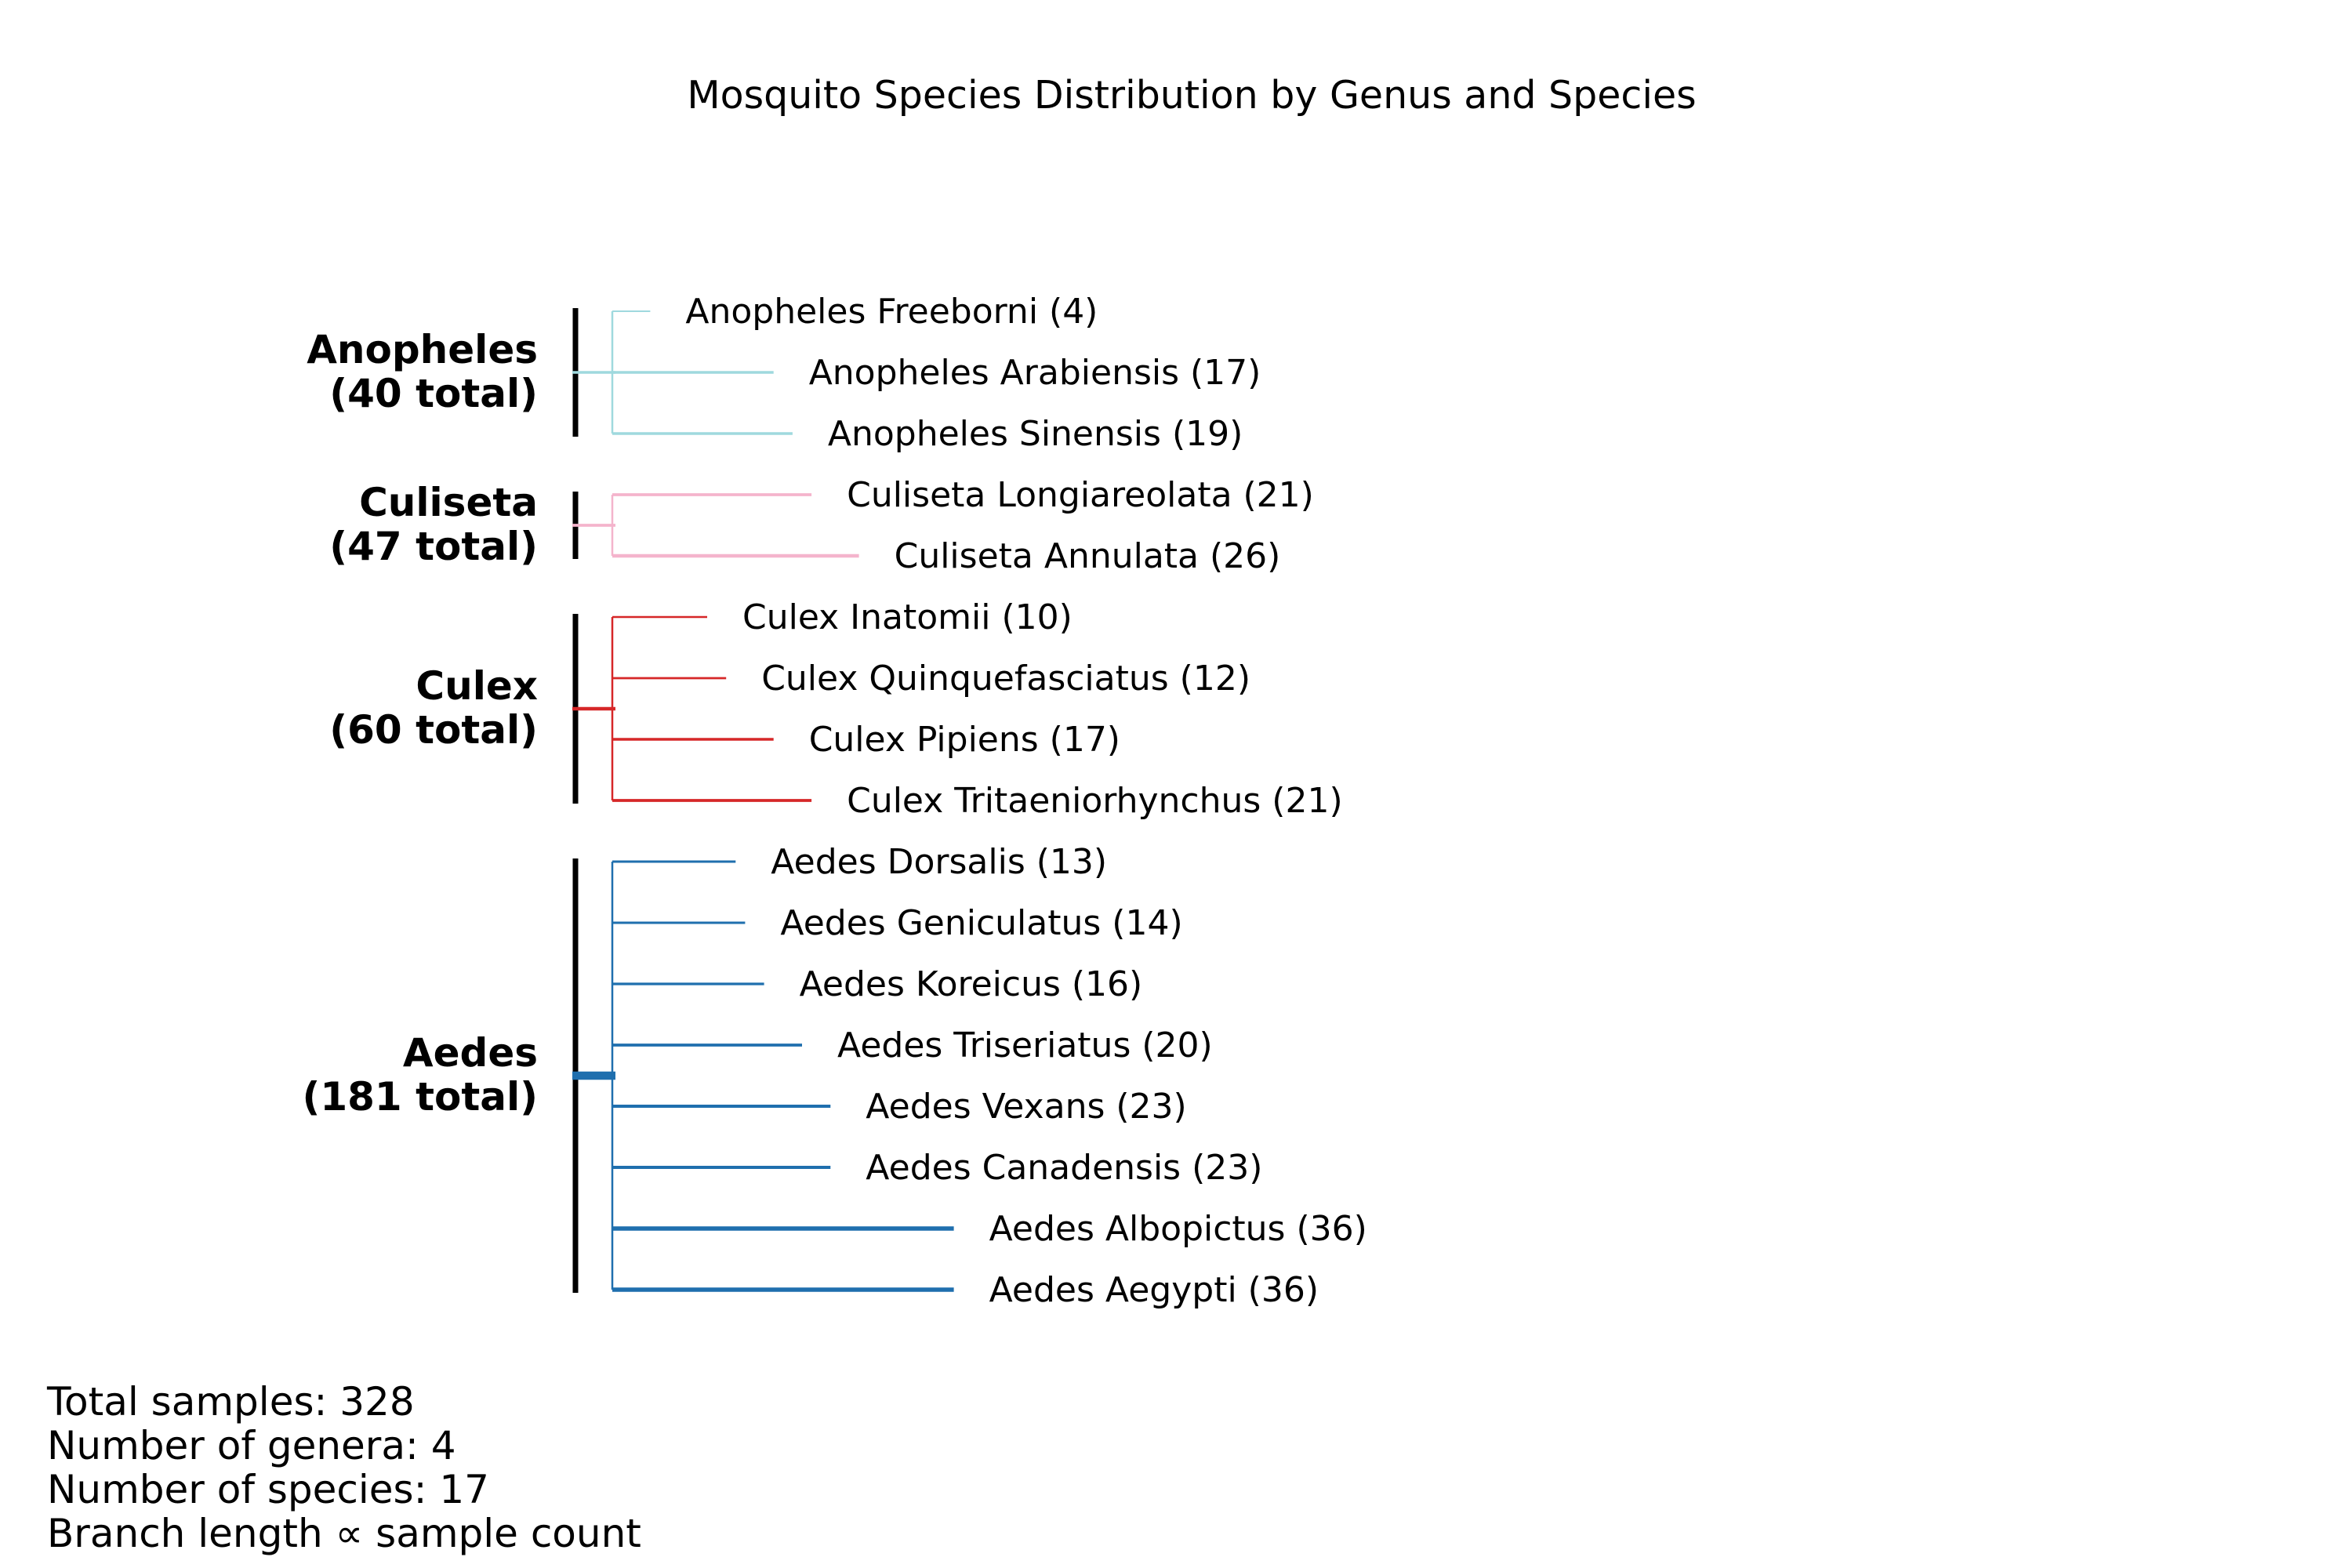 The image size is (2352, 1568). Describe the element at coordinates (251, 1445) in the screenshot. I see `stat-number-of-genera: Number of genera: 4` at that location.